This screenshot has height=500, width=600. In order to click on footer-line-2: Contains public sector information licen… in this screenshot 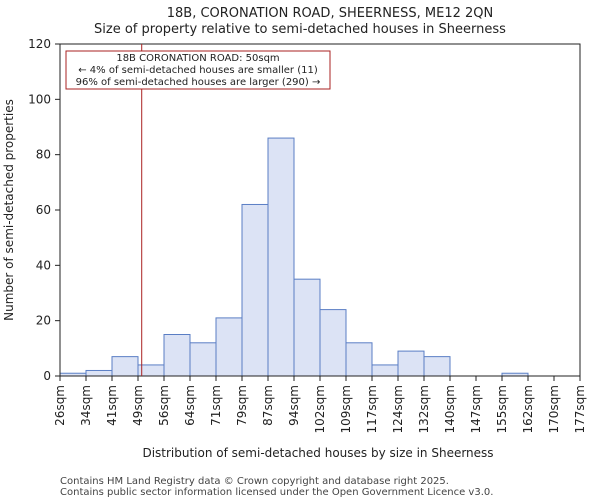, I will do `click(276, 492)`.